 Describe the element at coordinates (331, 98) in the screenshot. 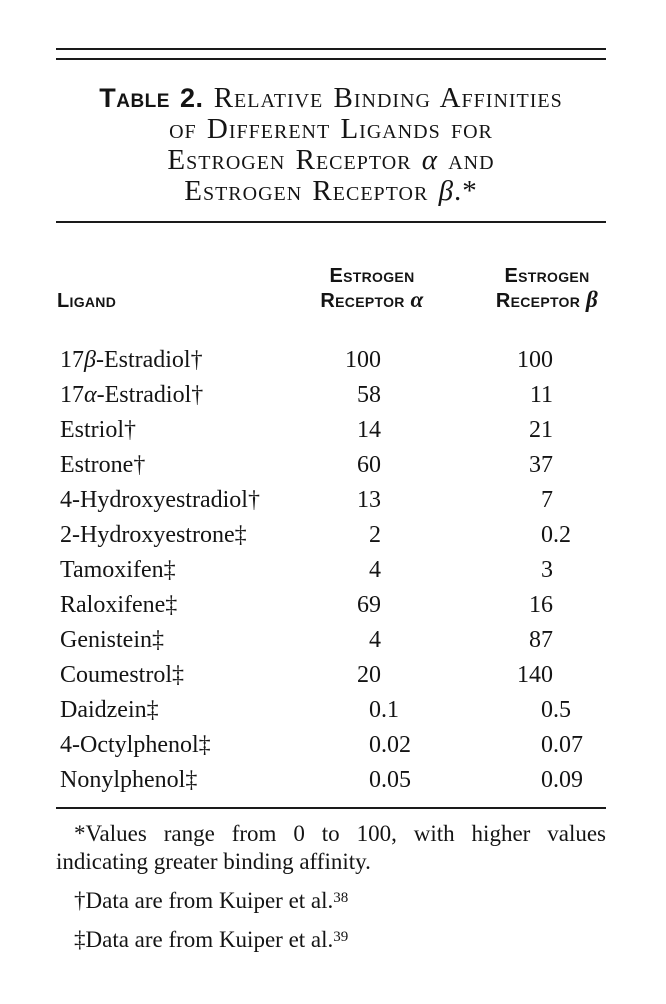

I see `title-line: Table 2. Relative Binding Affinities` at that location.